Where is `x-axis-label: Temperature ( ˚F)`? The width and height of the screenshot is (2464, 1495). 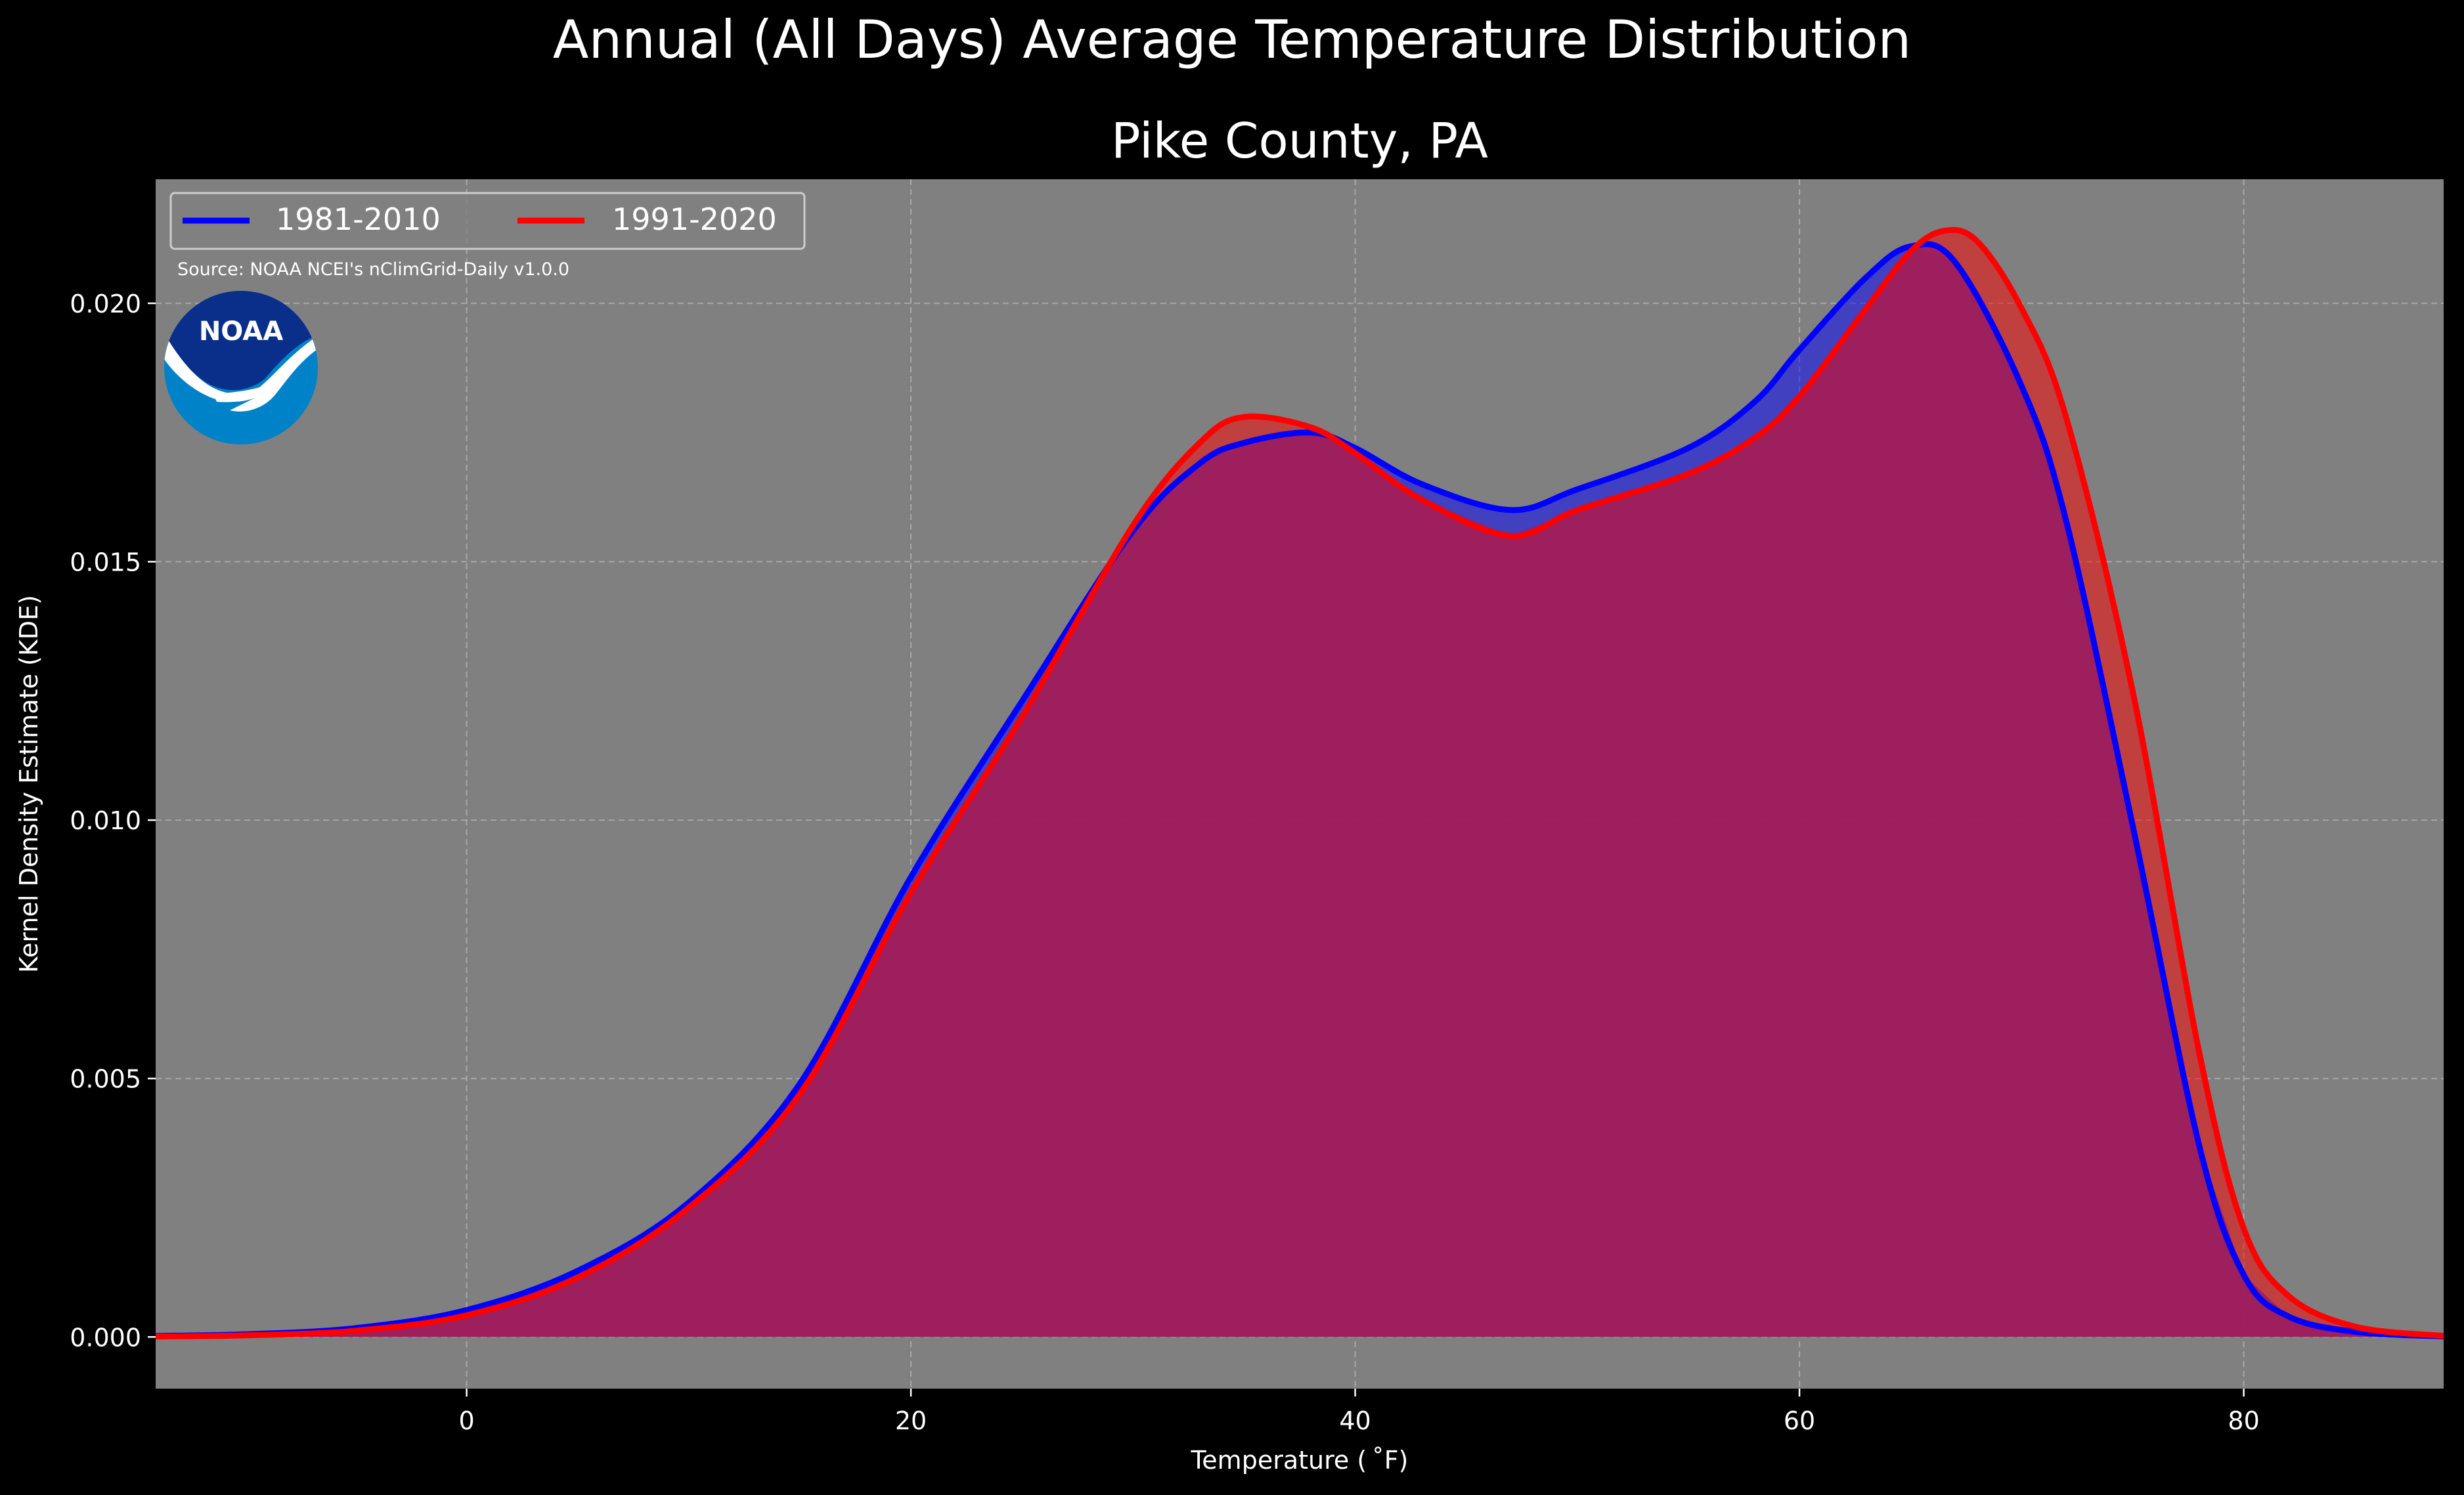 x-axis-label: Temperature ( ˚F) is located at coordinates (1300, 1460).